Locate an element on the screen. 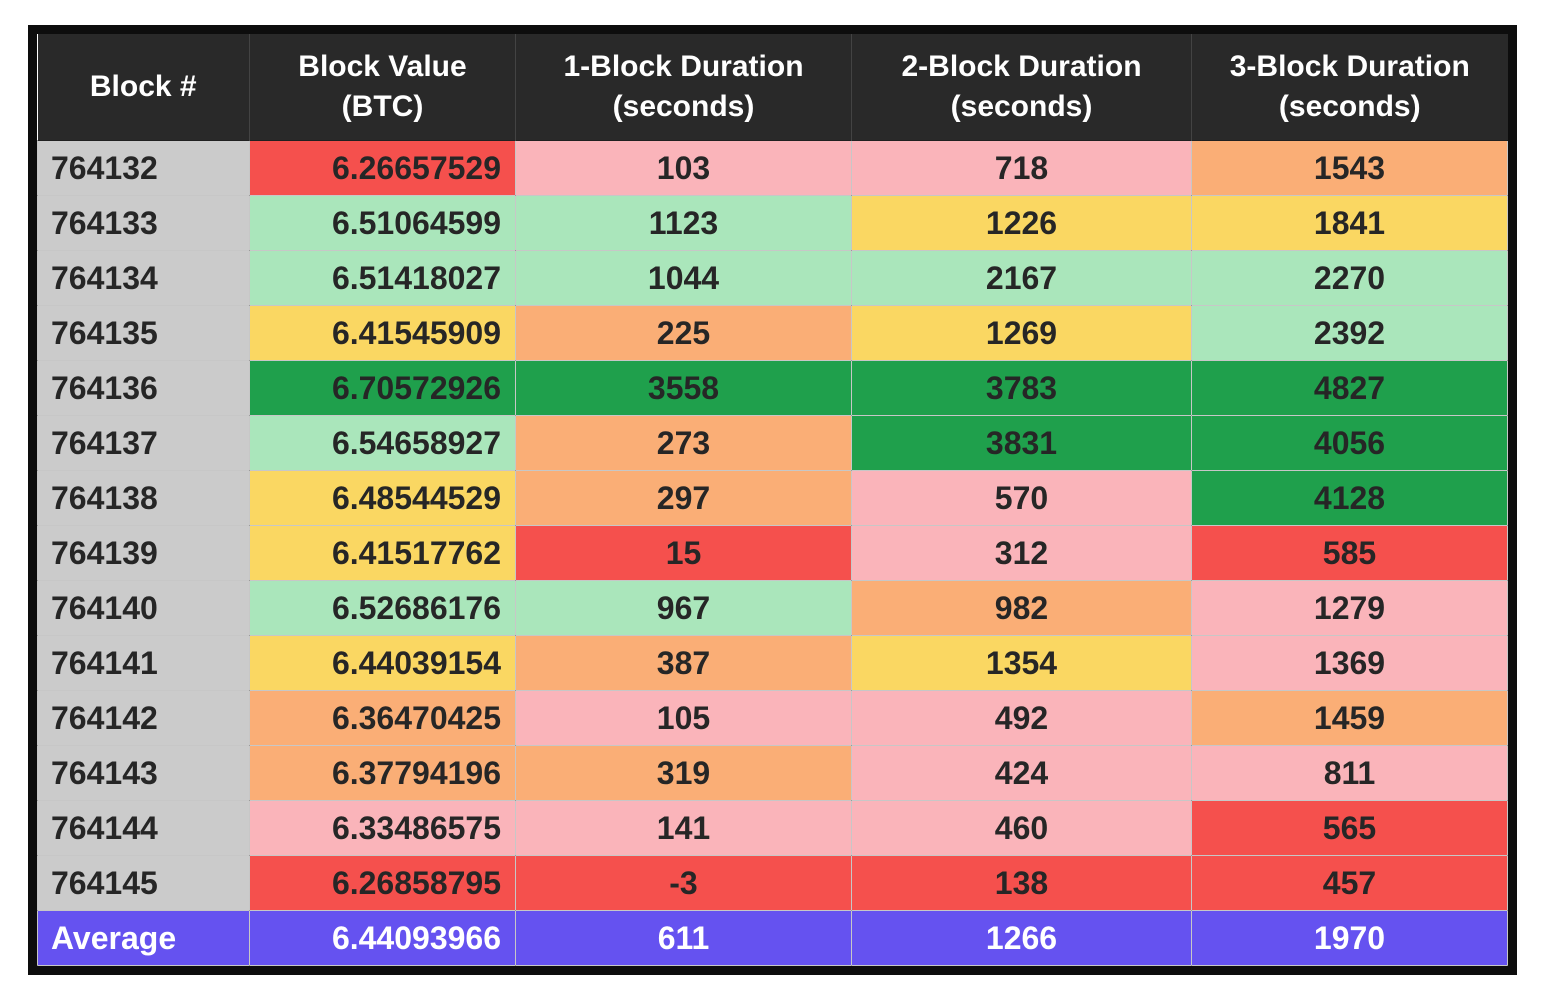  table-row: 764140 6.52686176 967 982 1279 is located at coordinates (772, 608).